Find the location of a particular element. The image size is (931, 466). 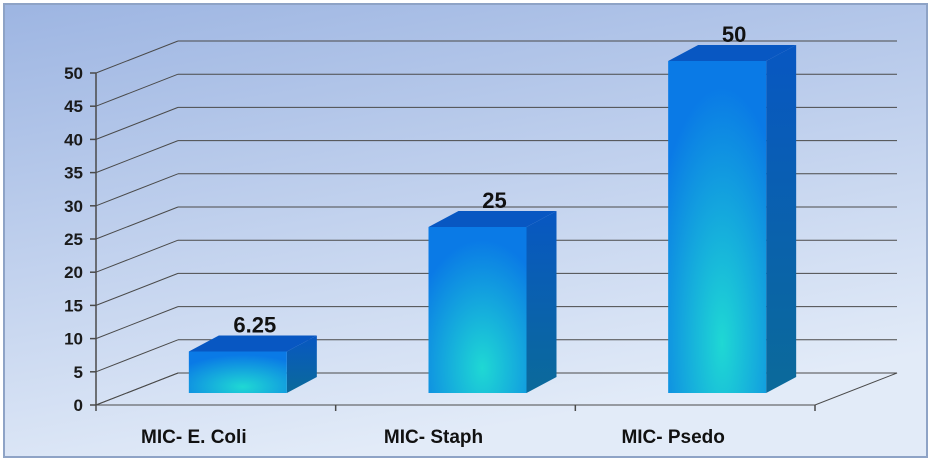

data-label: 25 is located at coordinates (494, 200).